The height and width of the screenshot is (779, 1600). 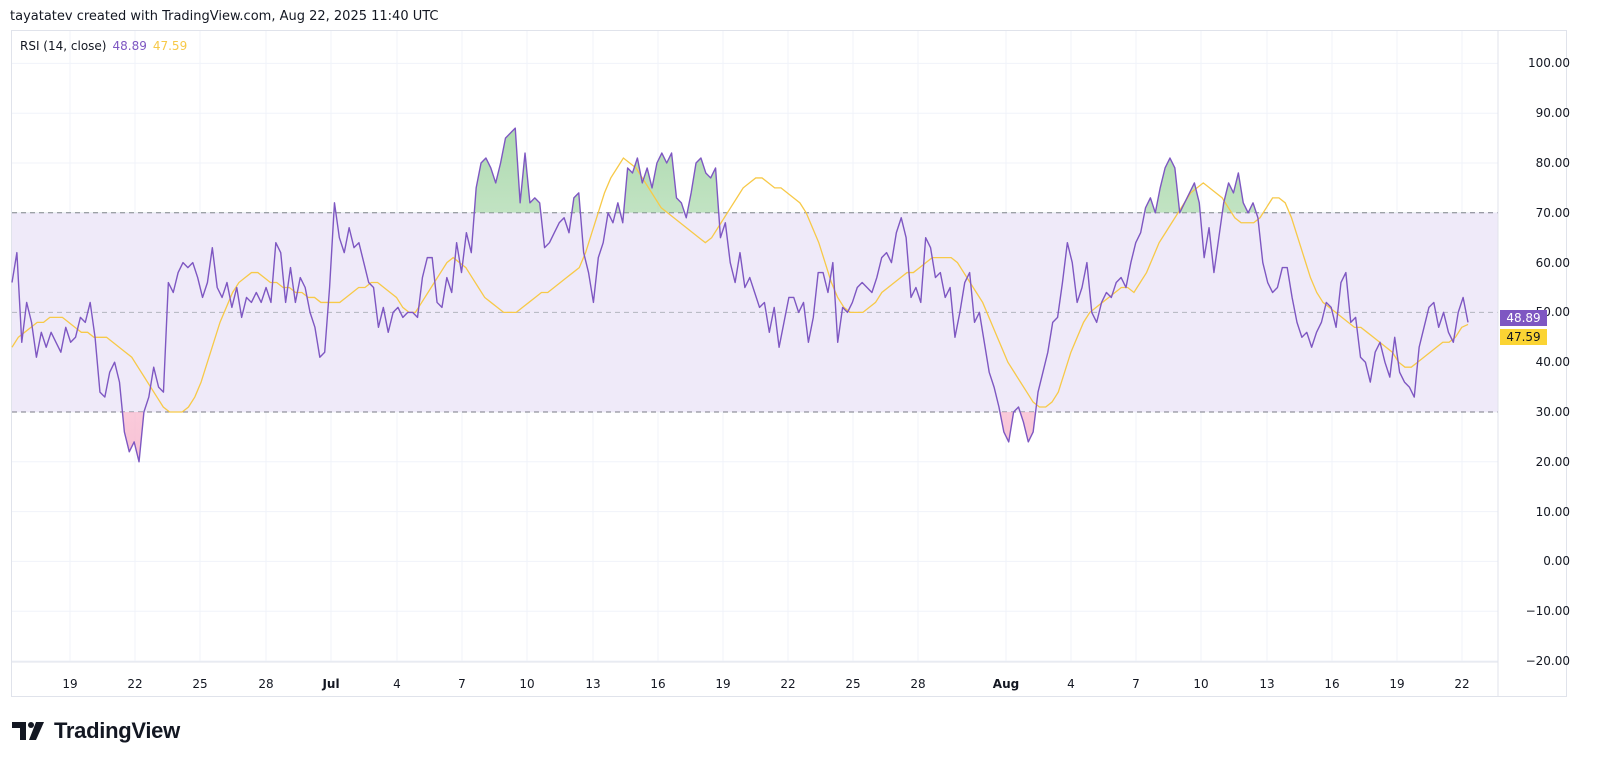 I want to click on x-axis-label: Aug, so click(x=1006, y=684).